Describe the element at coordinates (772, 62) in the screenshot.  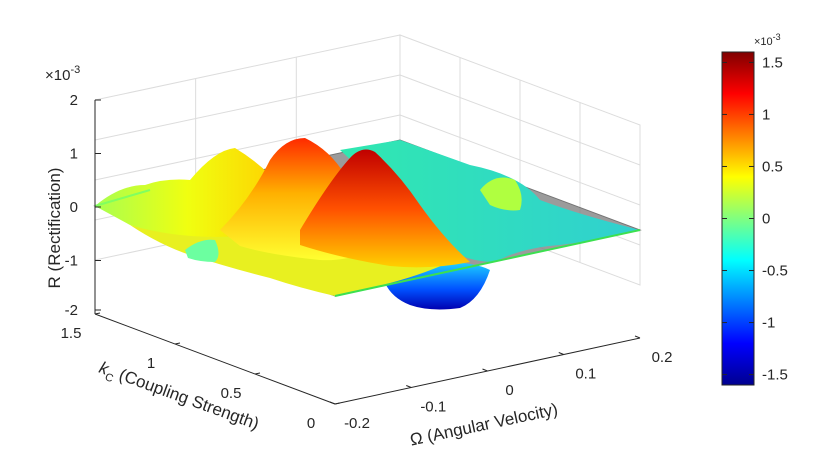
I see `colorbar-tick-label: 1.5` at that location.